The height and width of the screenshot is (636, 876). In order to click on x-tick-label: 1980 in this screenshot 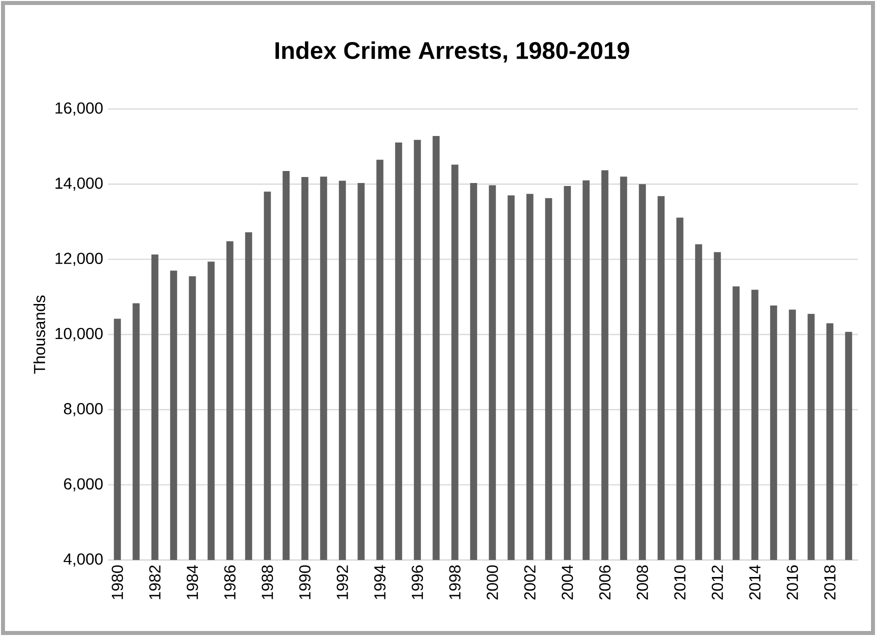, I will do `click(118, 582)`.